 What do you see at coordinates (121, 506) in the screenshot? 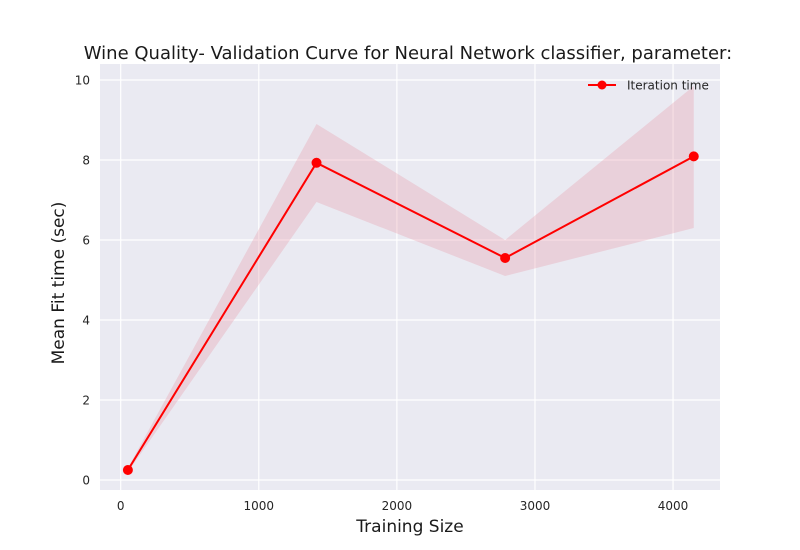
I see `x-tick-label: 0` at bounding box center [121, 506].